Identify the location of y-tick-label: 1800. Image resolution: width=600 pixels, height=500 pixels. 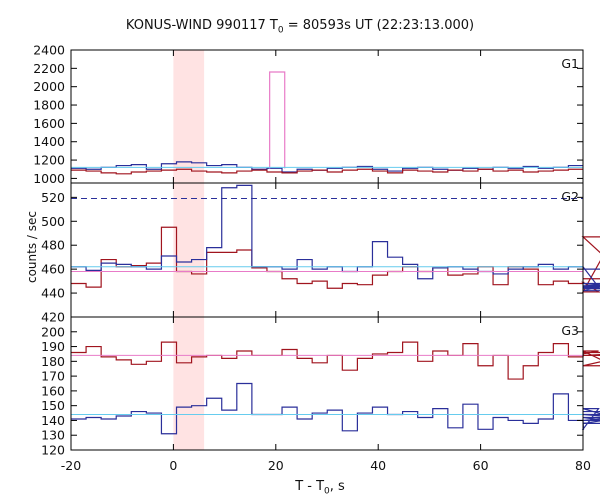
(49, 105).